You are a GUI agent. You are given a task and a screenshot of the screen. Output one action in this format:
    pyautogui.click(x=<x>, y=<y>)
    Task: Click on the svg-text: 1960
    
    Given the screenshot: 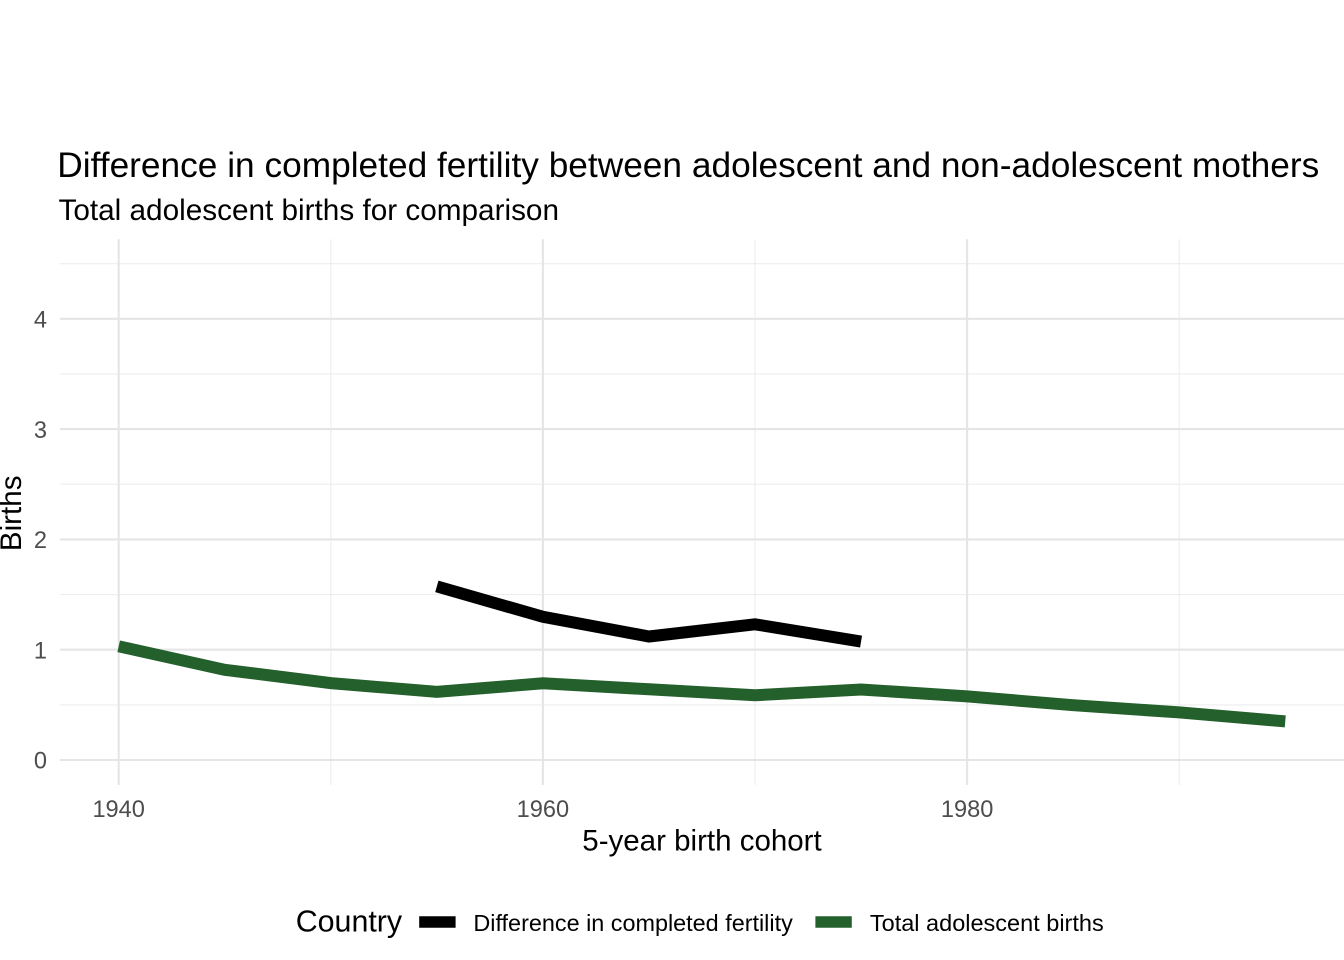 What is the action you would take?
    pyautogui.click(x=543, y=810)
    